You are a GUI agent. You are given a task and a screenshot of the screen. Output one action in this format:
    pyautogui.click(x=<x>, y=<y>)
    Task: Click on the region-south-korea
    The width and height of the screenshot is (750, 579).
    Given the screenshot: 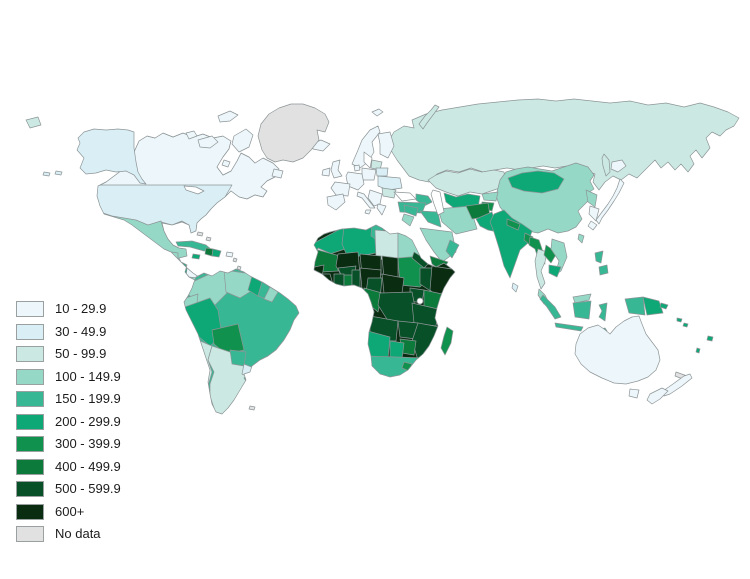 What is the action you would take?
    pyautogui.click(x=594, y=213)
    